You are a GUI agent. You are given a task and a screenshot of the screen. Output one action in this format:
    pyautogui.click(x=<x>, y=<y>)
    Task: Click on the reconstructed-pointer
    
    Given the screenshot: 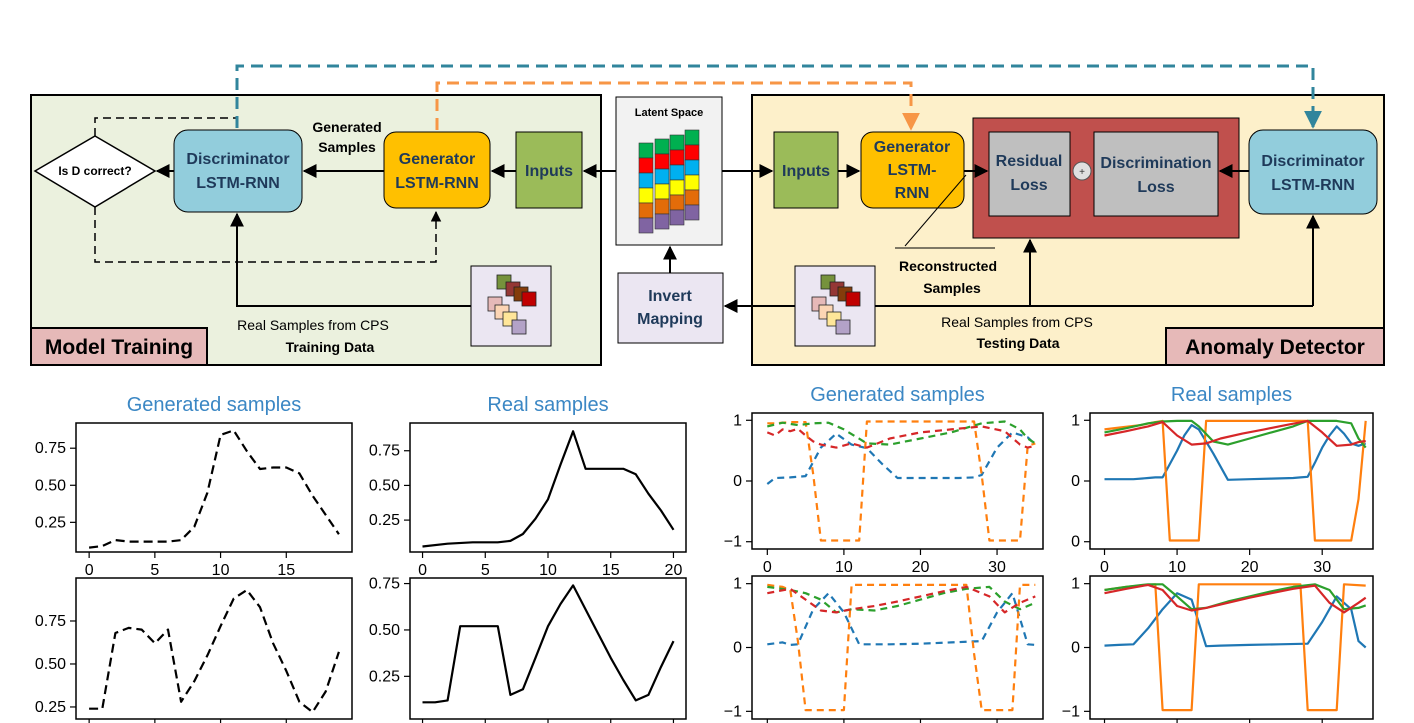 What is the action you would take?
    pyautogui.click(x=935, y=210)
    